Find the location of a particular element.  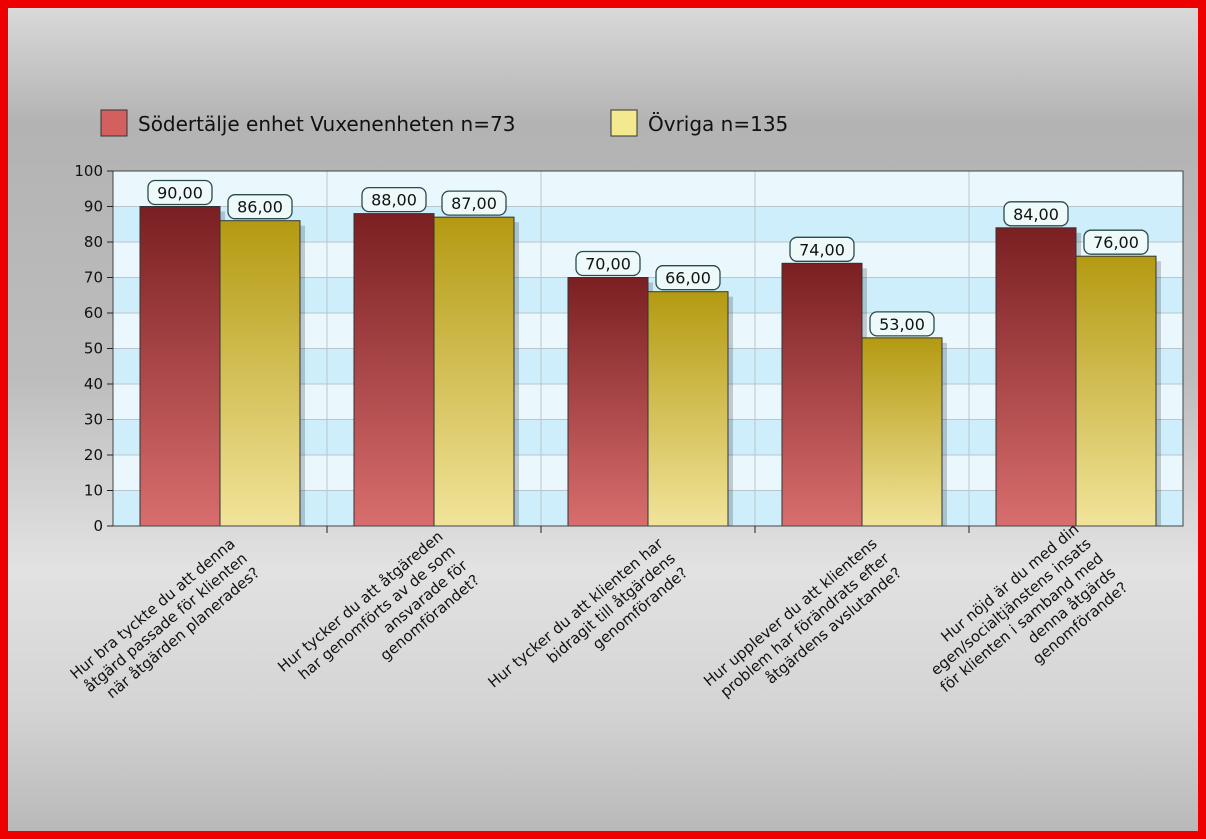

y-tick-label: 100 is located at coordinates (88, 171).